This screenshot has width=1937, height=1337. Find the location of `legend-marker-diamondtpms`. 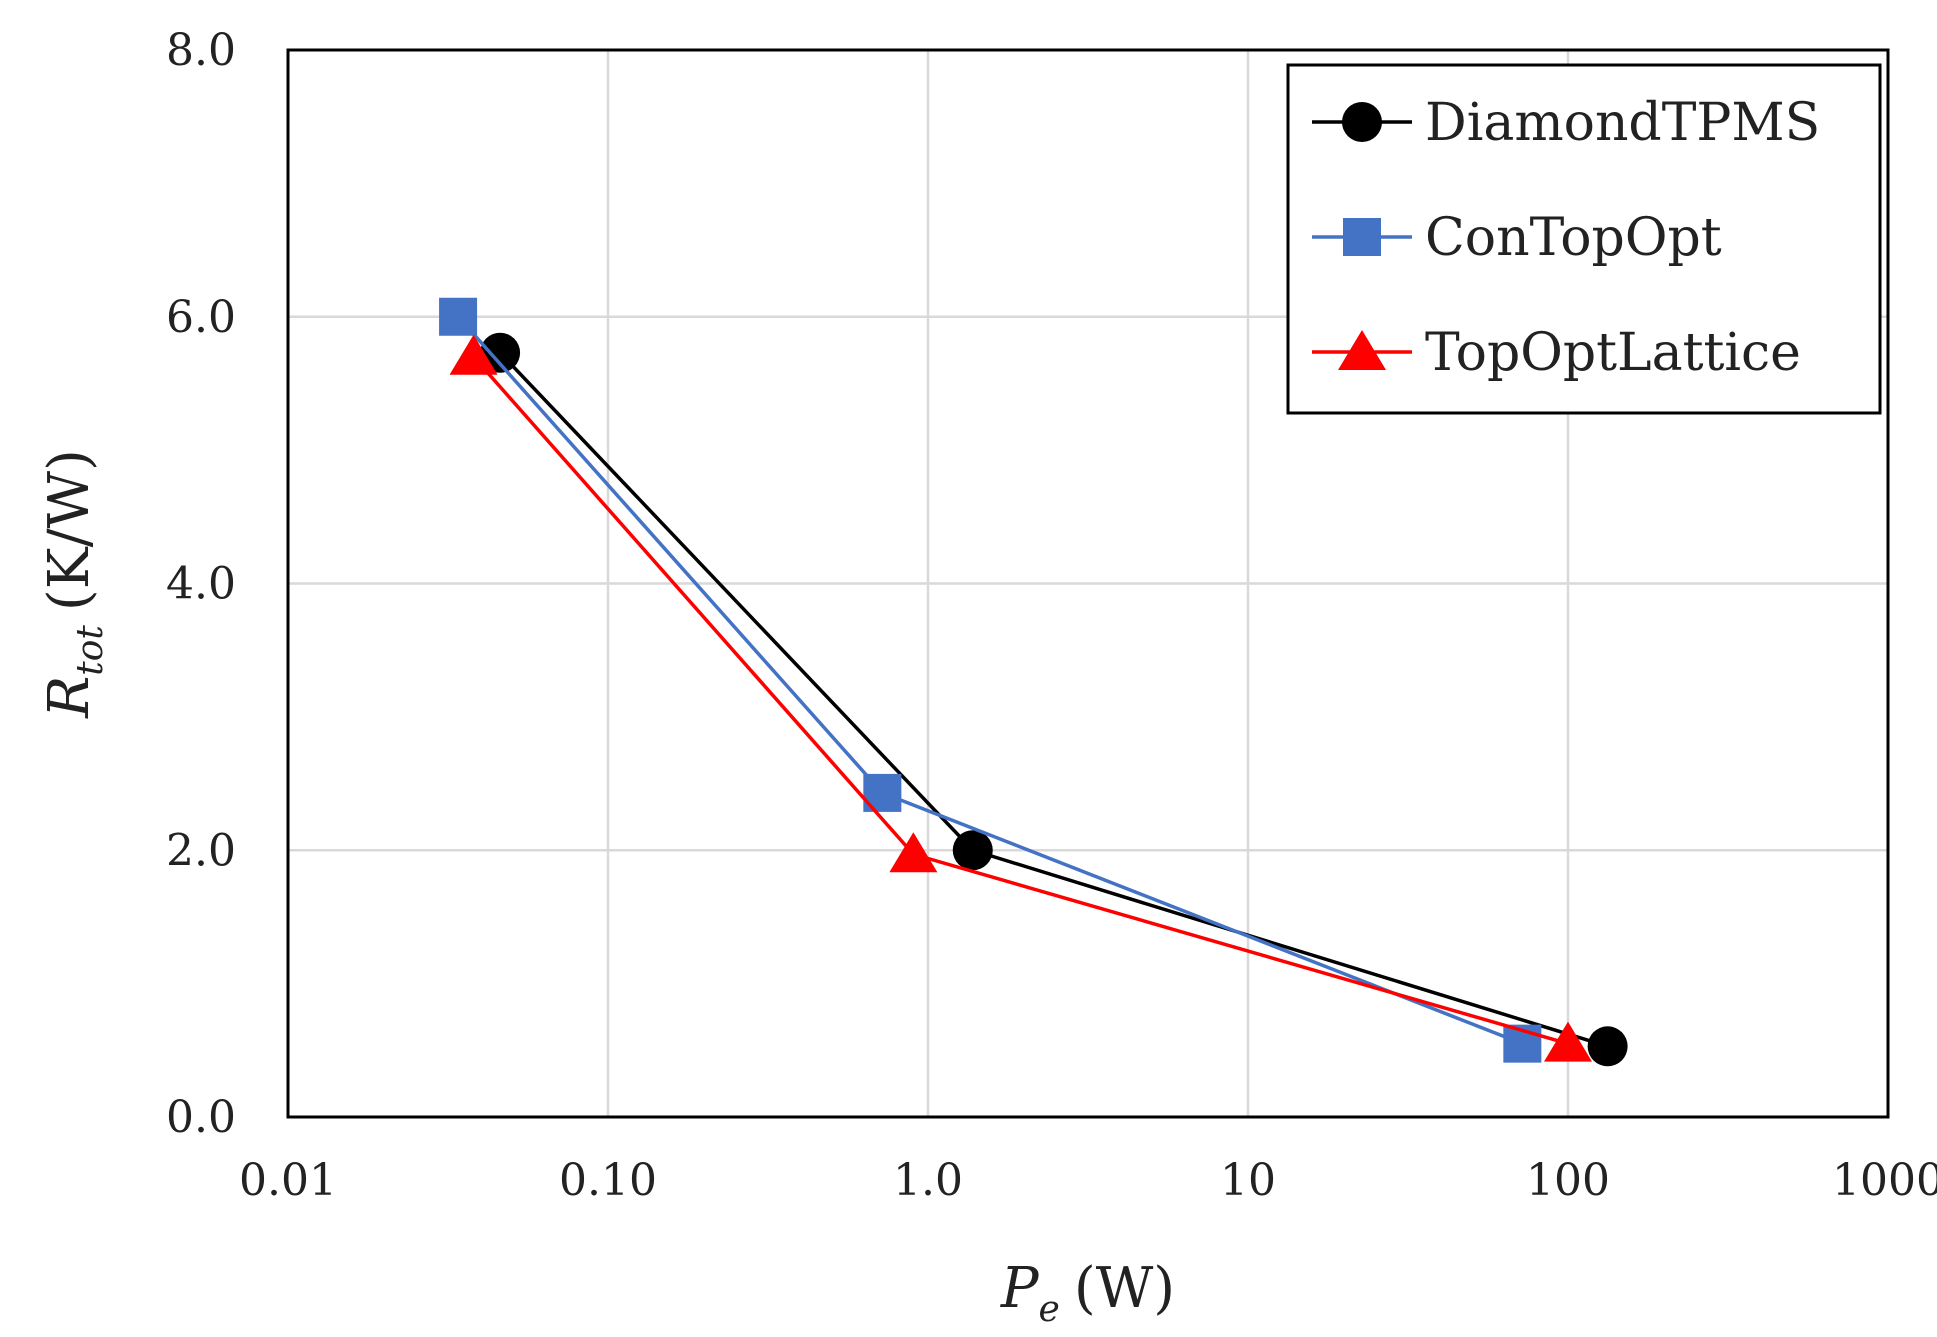

legend-marker-diamondtpms is located at coordinates (1362, 122).